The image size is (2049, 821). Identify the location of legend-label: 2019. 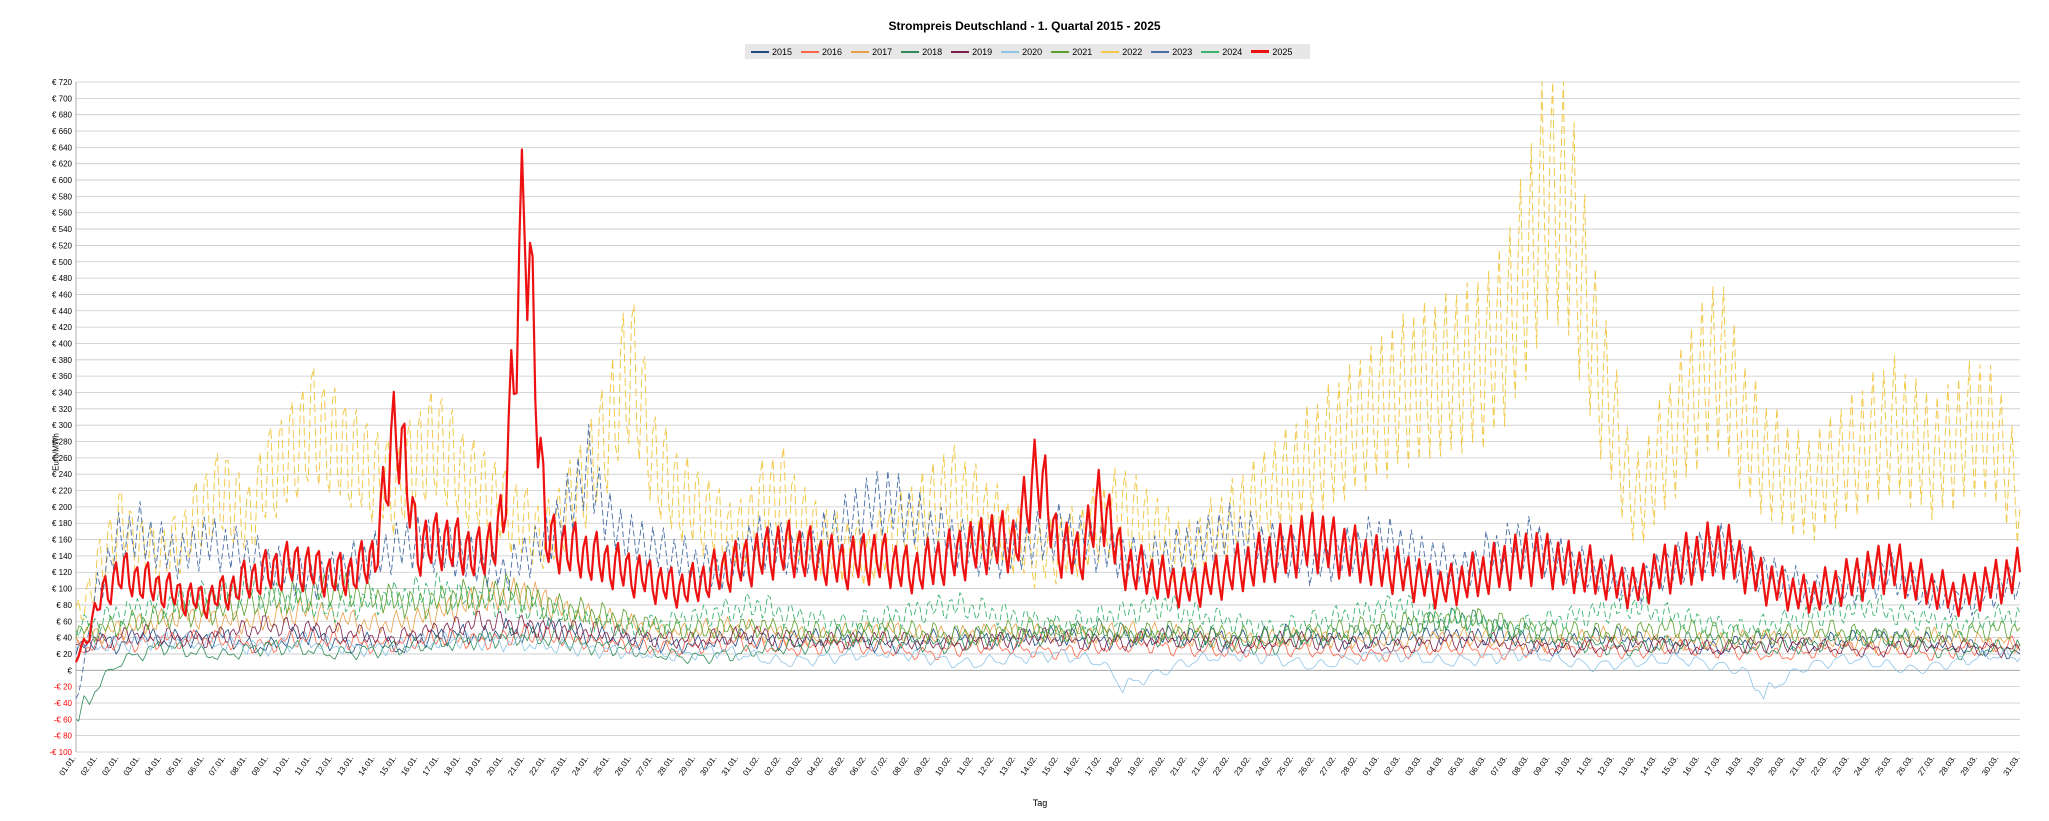
(982, 51).